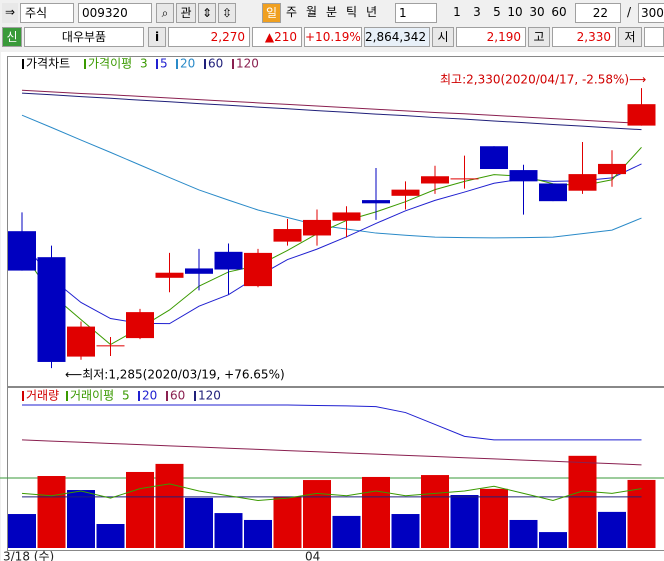 This screenshot has width=664, height=561. Describe the element at coordinates (175, 375) in the screenshot. I see `annotation: ⟵최저:1,285(2020/03/19, +76.65%)` at that location.